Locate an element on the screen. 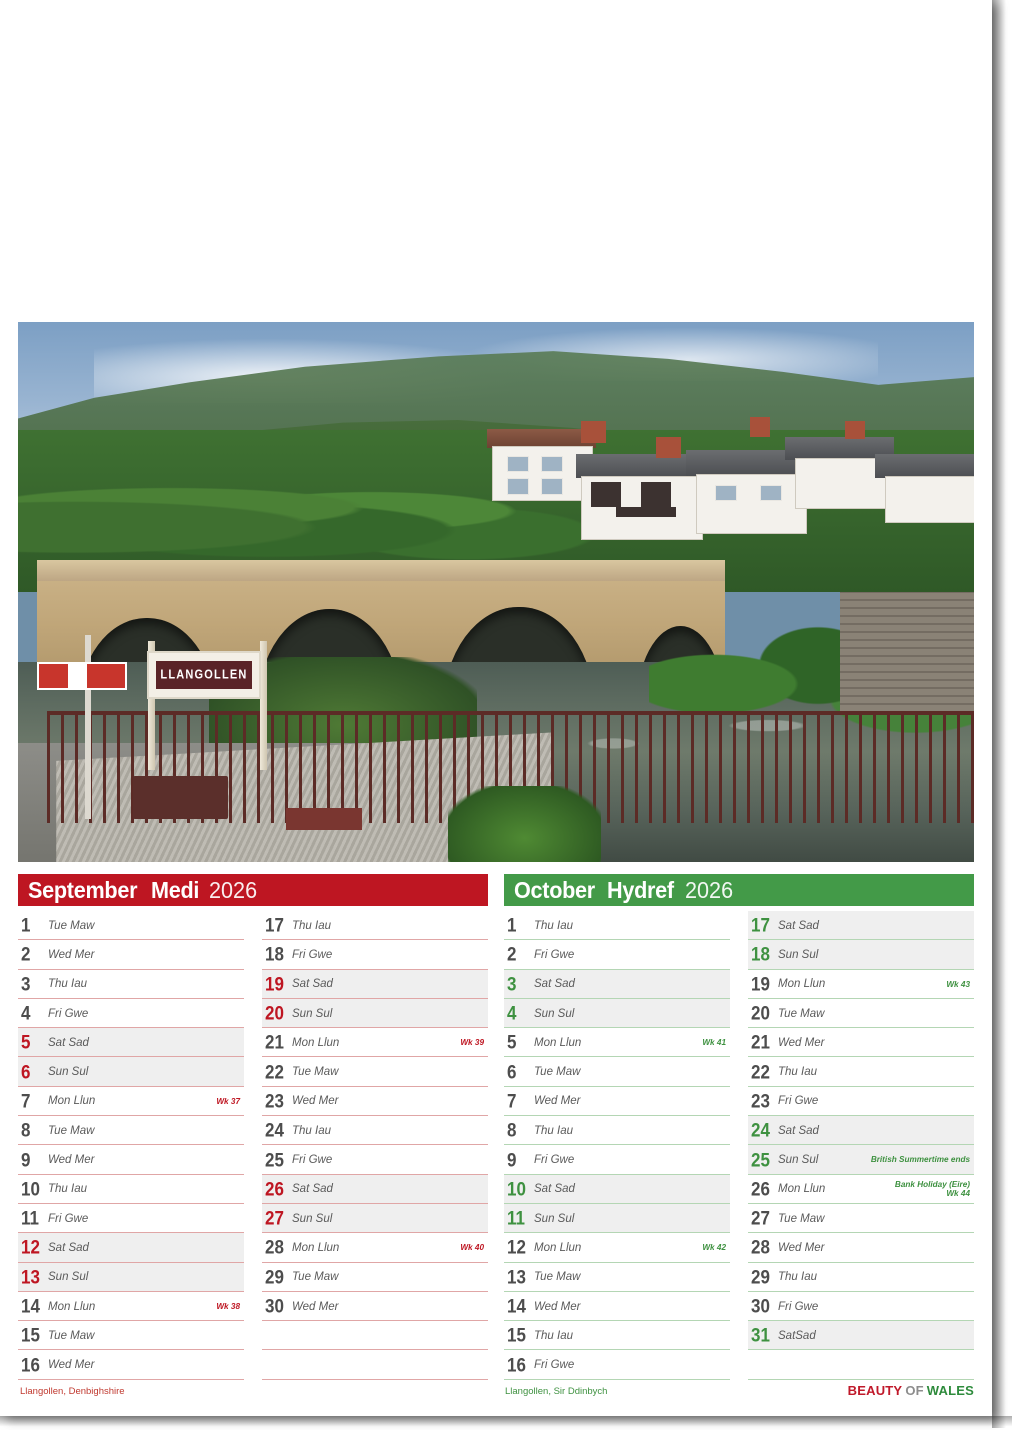  day-row: 27 Sun Sul is located at coordinates (375, 1218).